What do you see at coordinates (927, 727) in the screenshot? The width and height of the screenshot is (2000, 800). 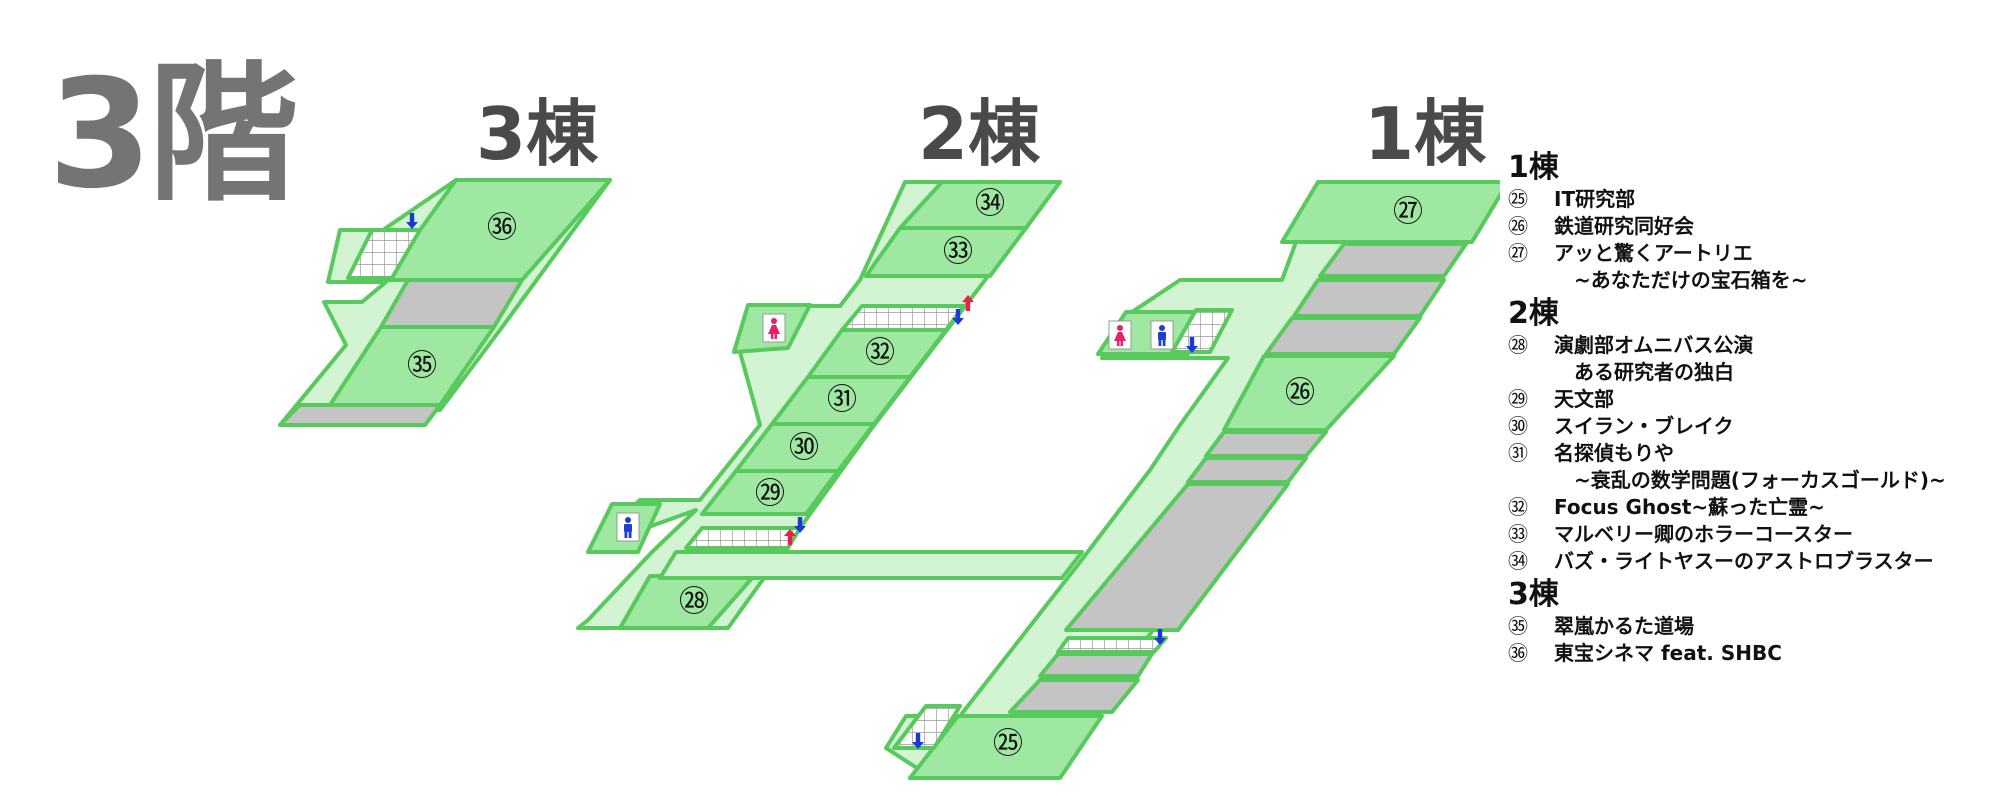 I see `stairs-b1-south` at bounding box center [927, 727].